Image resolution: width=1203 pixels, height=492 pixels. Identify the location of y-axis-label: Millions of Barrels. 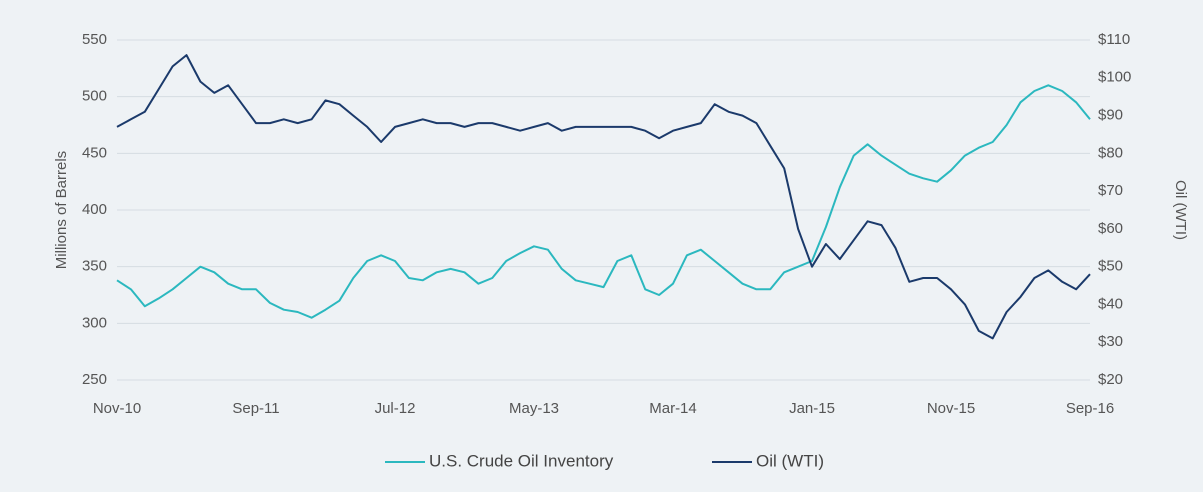
(61, 210).